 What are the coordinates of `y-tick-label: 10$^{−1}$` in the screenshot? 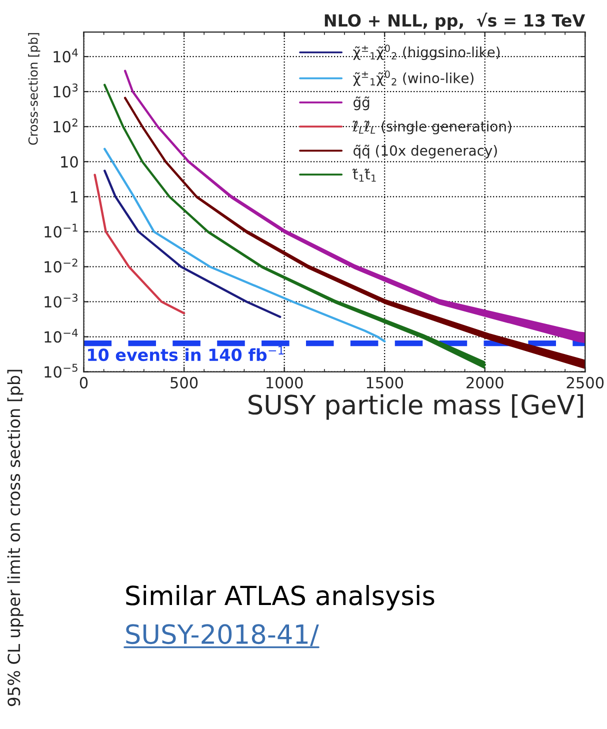 It's located at (61, 231).